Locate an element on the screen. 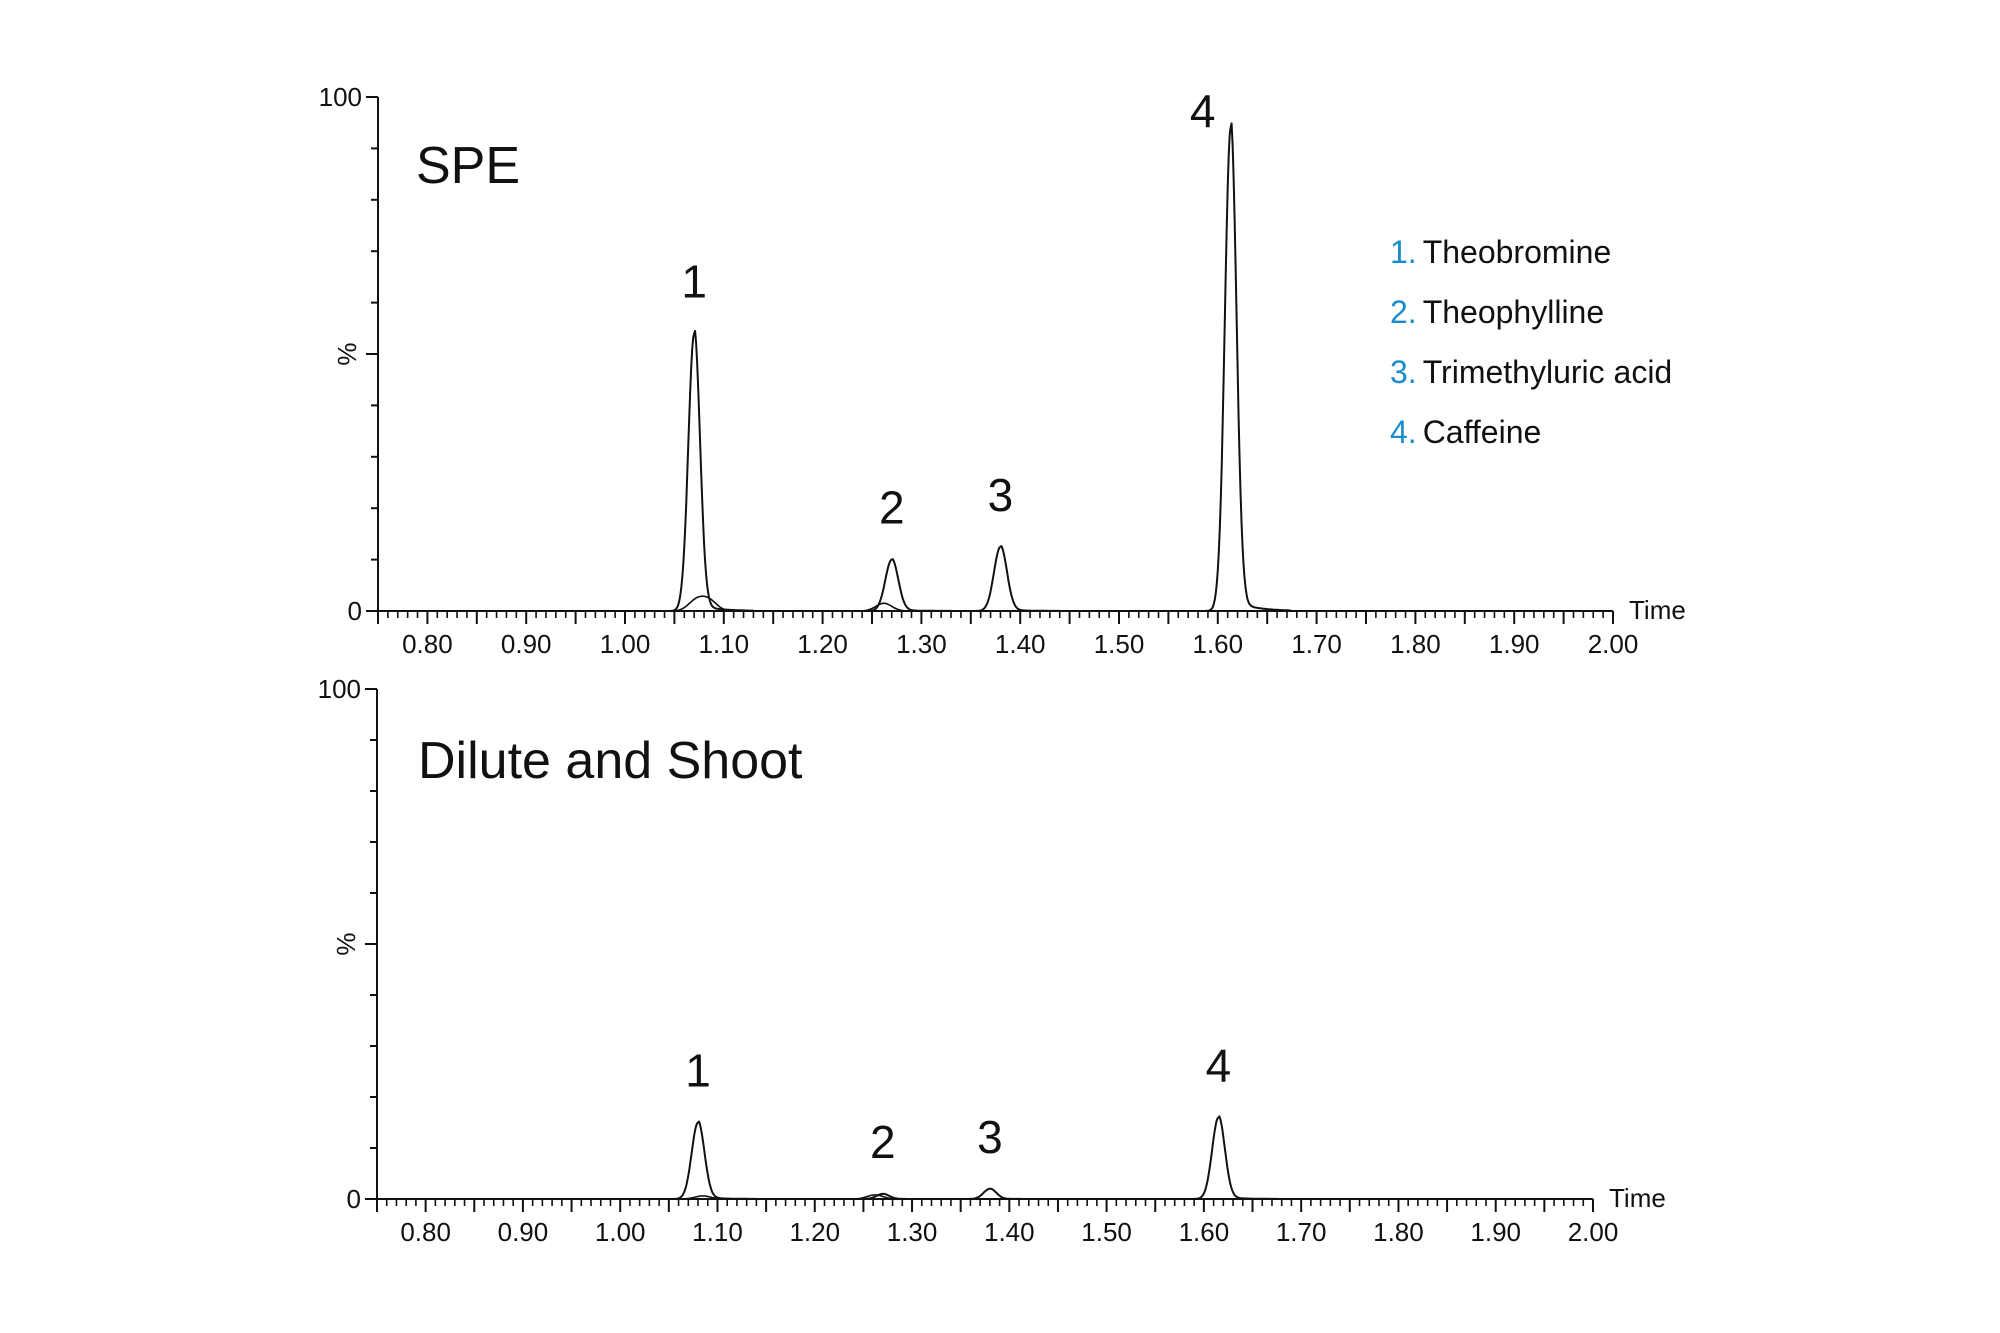  legend-label: Theophylline is located at coordinates (1513, 312).